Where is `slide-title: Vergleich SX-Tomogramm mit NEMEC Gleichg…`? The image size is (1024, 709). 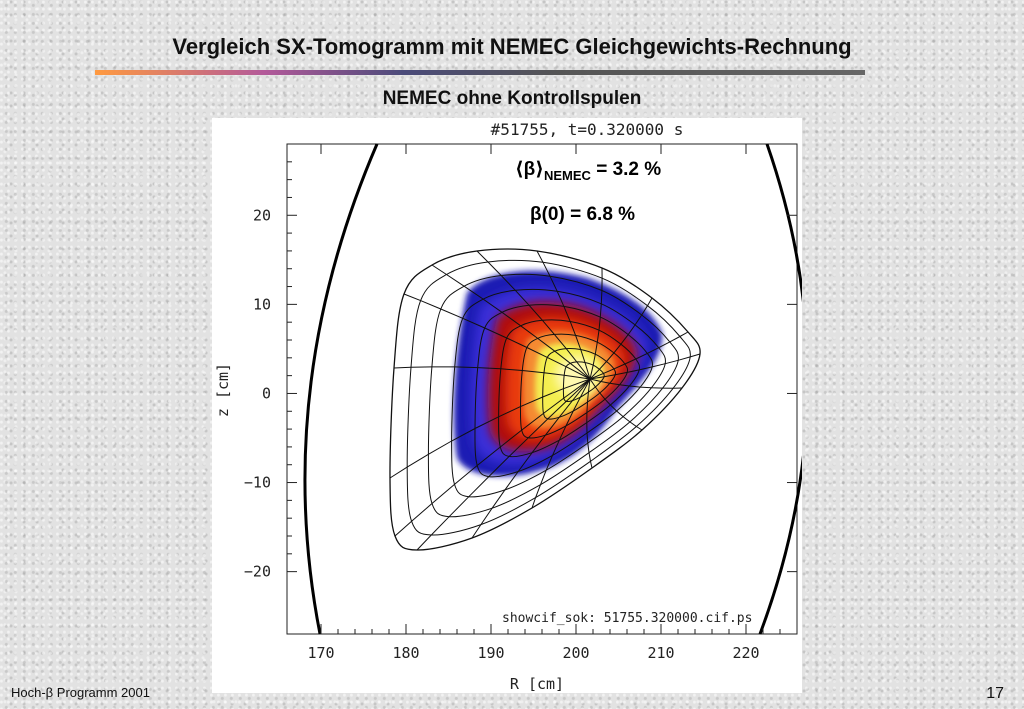 slide-title: Vergleich SX-Tomogramm mit NEMEC Gleichg… is located at coordinates (512, 46).